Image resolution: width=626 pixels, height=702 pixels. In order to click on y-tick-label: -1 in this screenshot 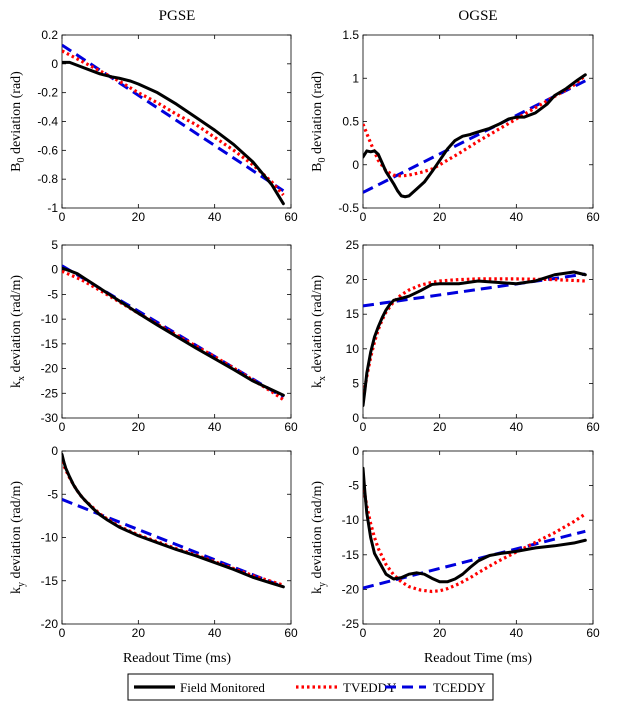, I will do `click(52, 208)`.